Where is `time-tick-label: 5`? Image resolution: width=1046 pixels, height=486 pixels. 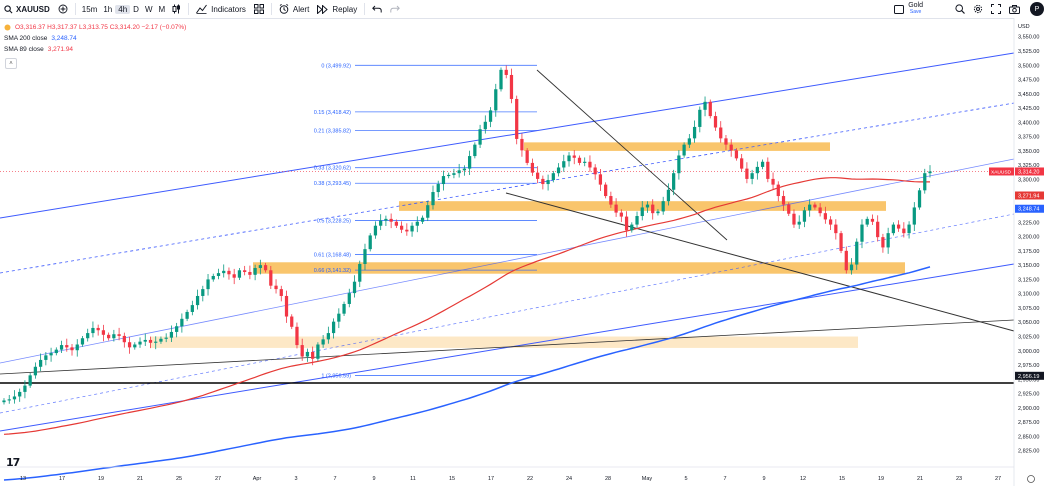
time-tick-label: 5 is located at coordinates (685, 479).